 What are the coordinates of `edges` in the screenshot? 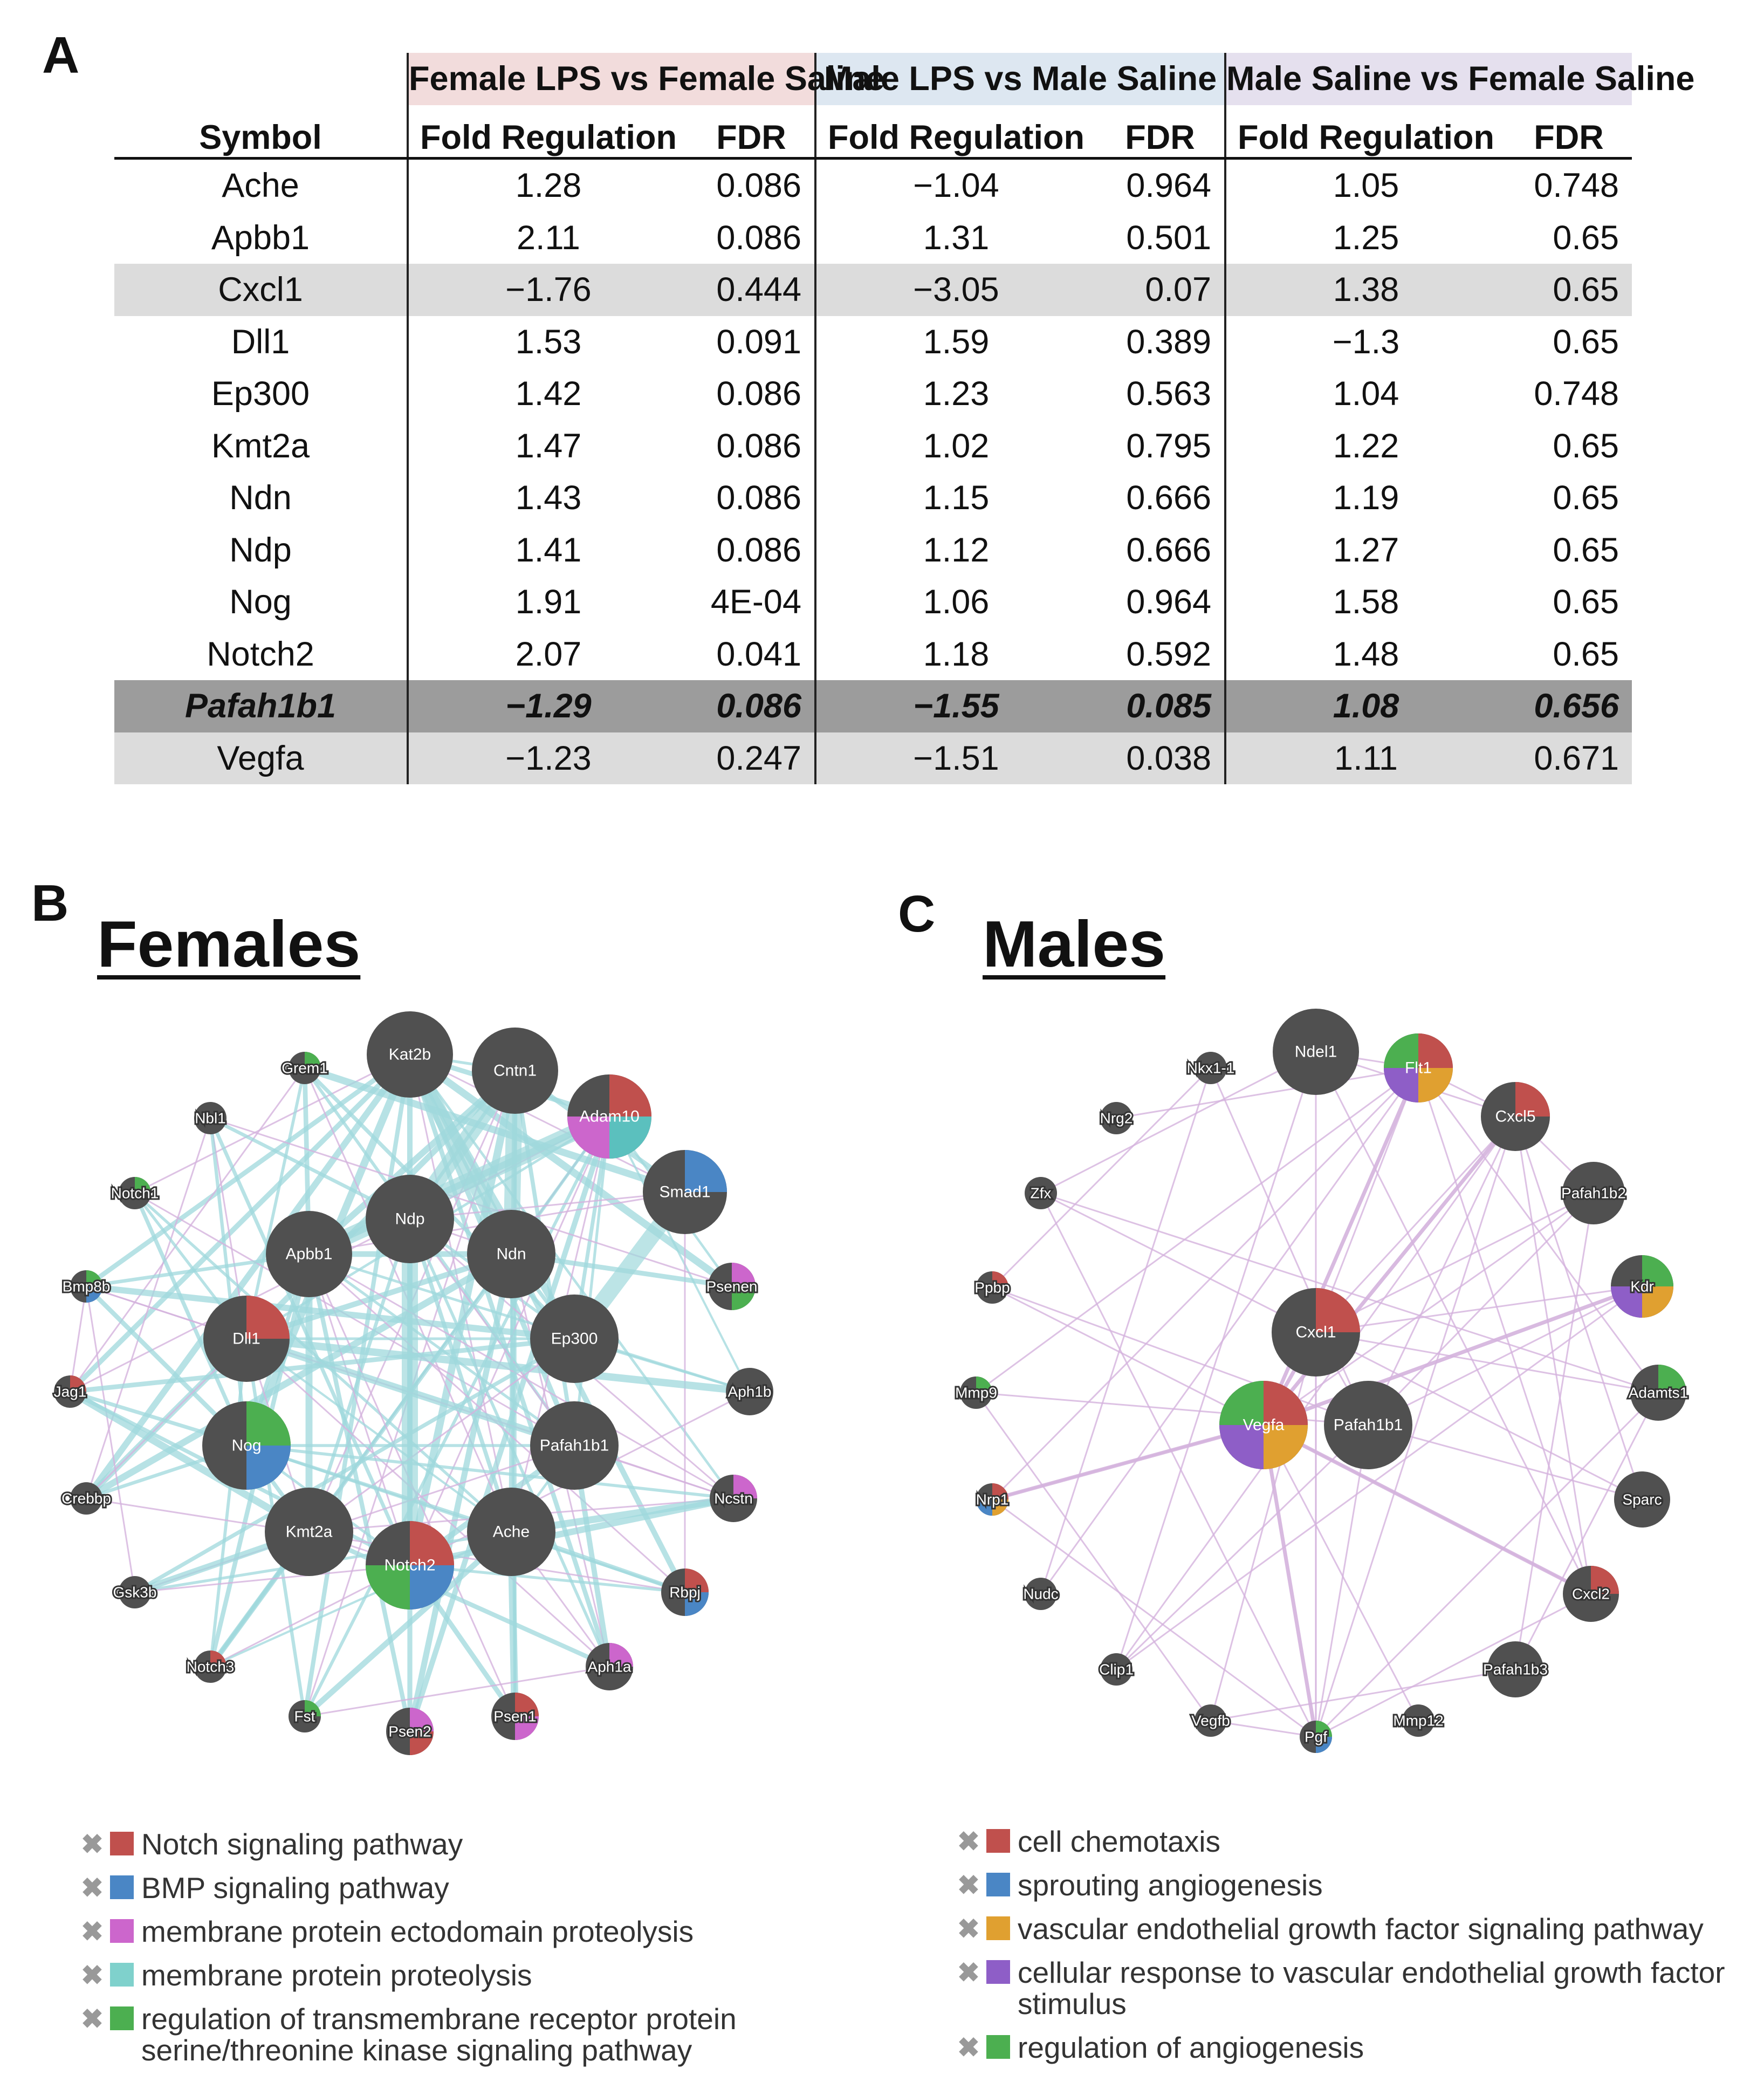 It's located at (410, 1391).